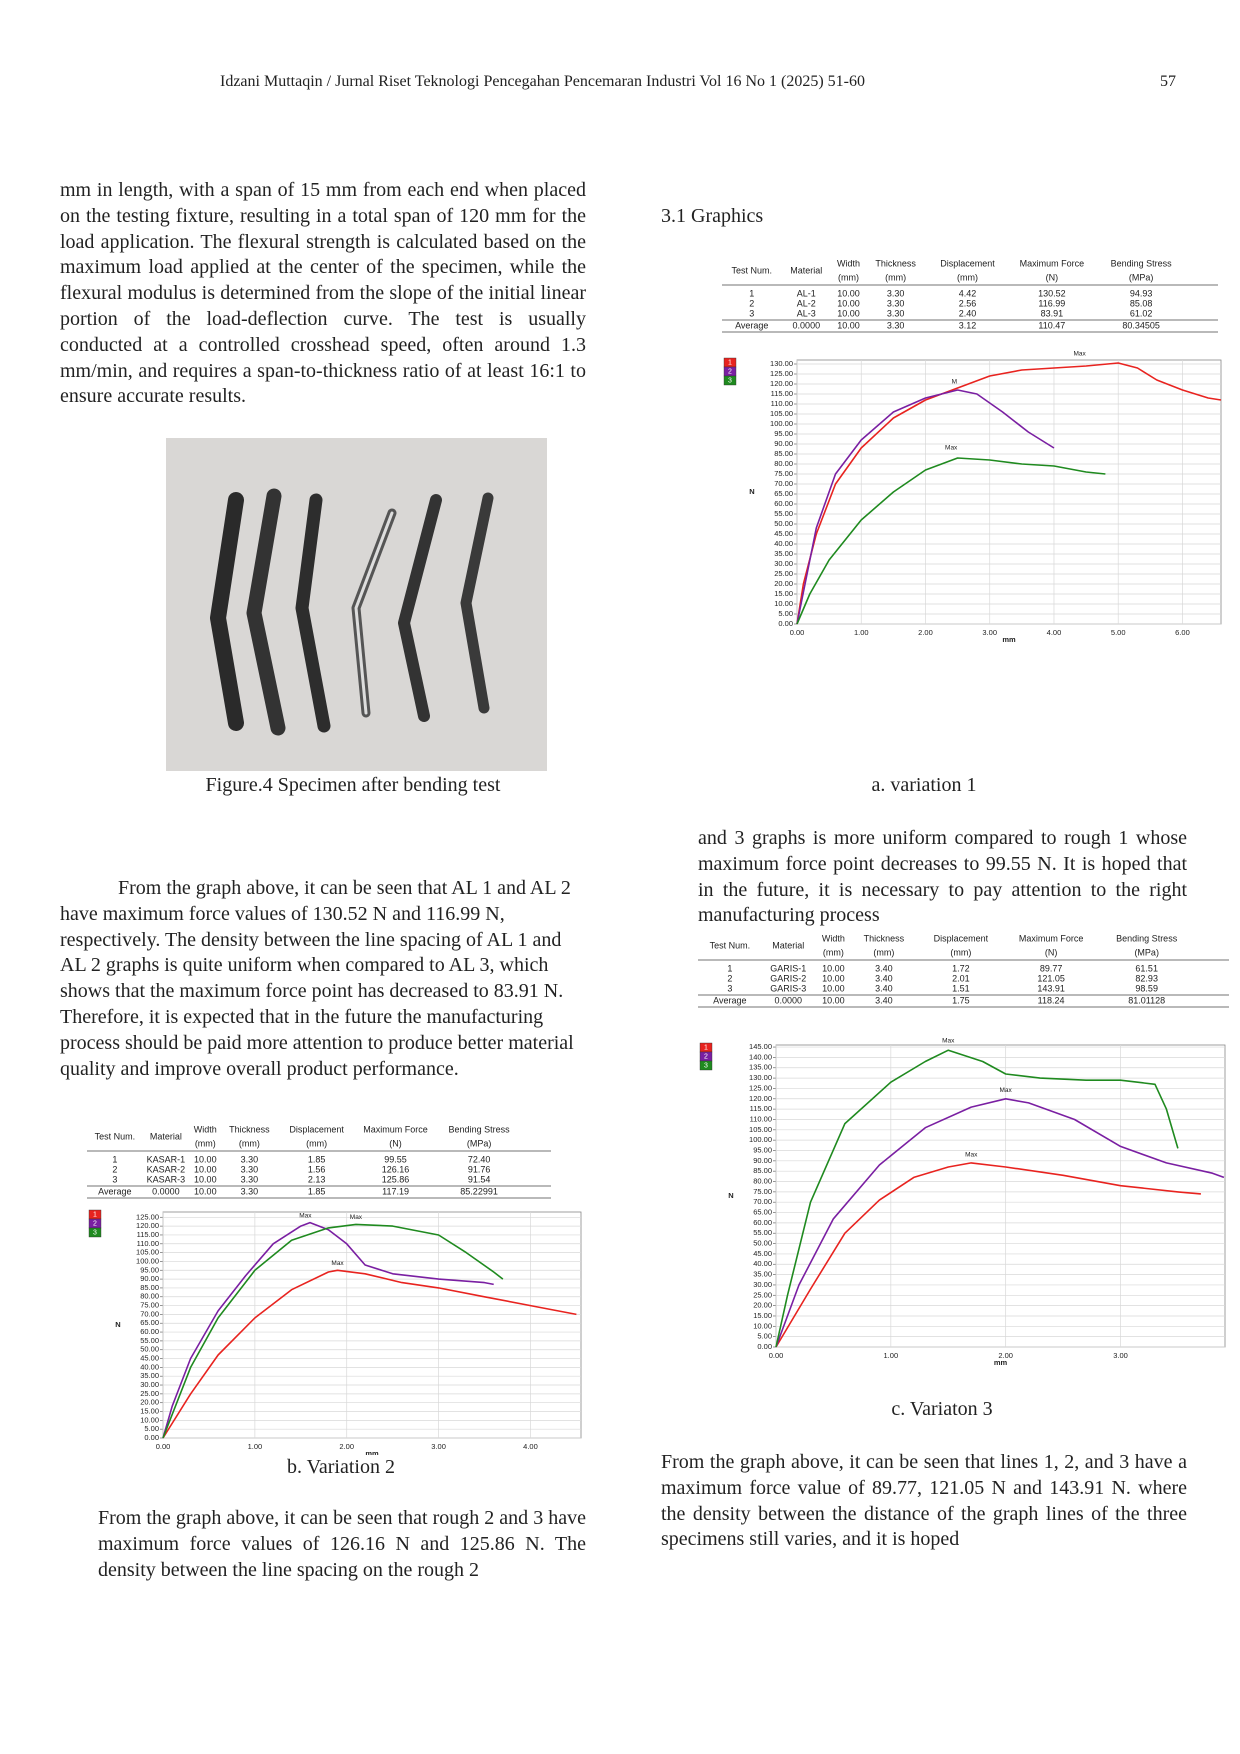  Describe the element at coordinates (1182, 632) in the screenshot. I see `x-tick-label: 6.00` at that location.